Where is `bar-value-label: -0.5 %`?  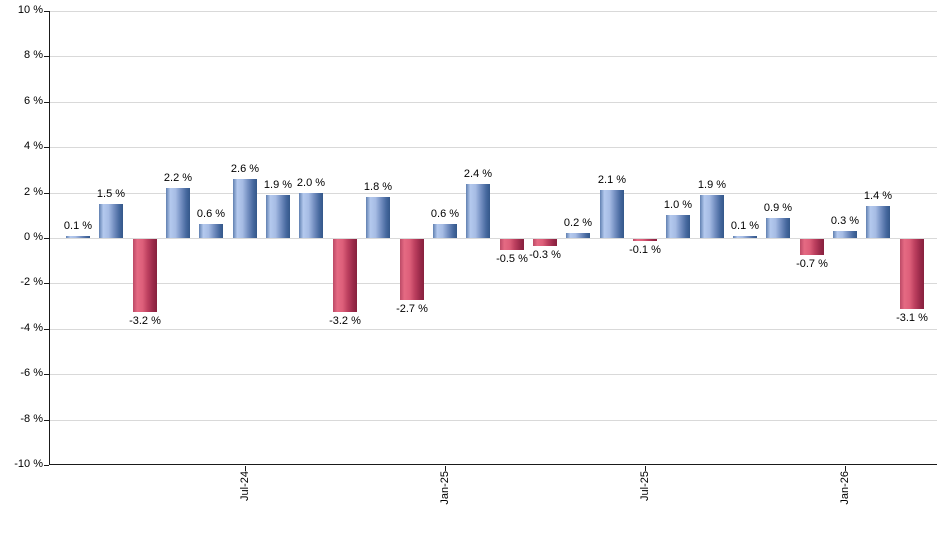
bar-value-label: -0.5 % is located at coordinates (512, 259).